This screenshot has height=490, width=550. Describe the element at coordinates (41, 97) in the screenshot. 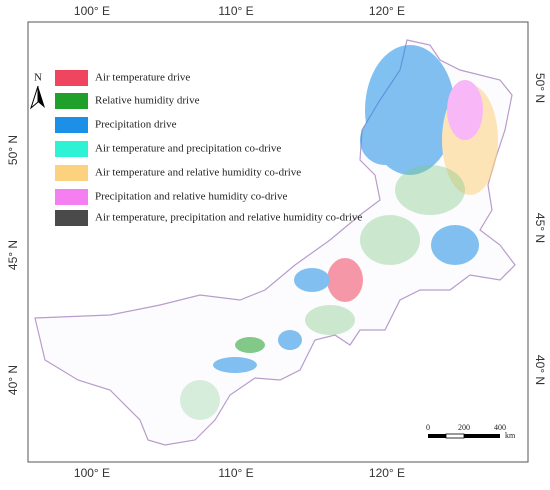

I see `north-arrow-right` at that location.